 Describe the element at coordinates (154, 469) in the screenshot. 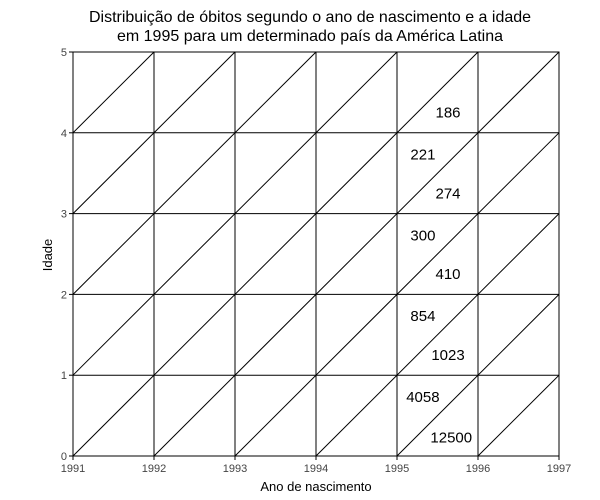

I see `x-tick-label: 1992` at that location.